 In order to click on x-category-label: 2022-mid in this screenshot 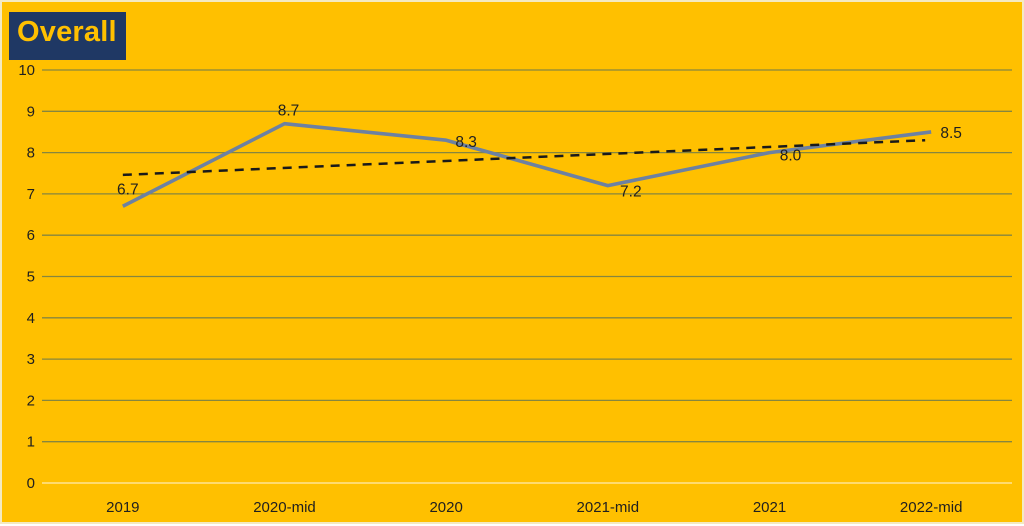, I will do `click(931, 507)`.